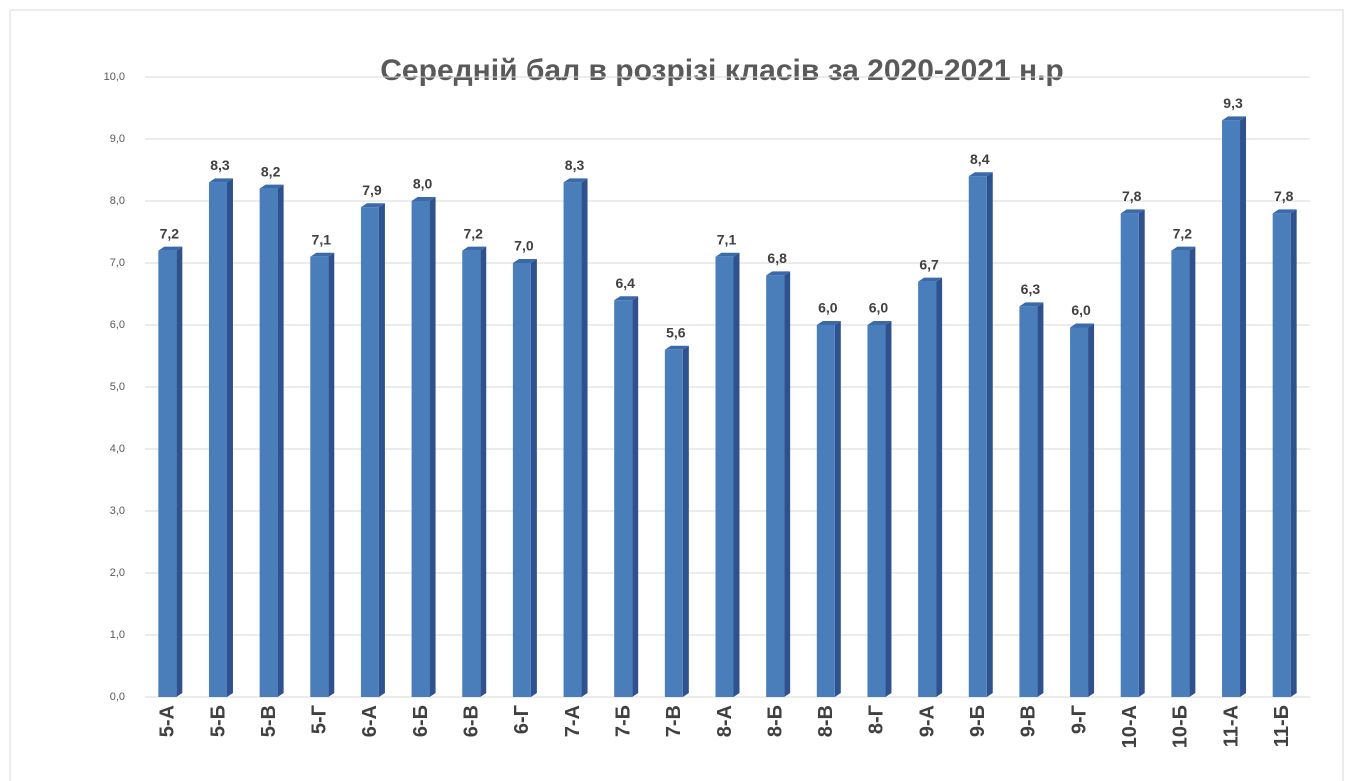 The width and height of the screenshot is (1354, 781). Describe the element at coordinates (423, 184) in the screenshot. I see `data-label: 8,0` at that location.